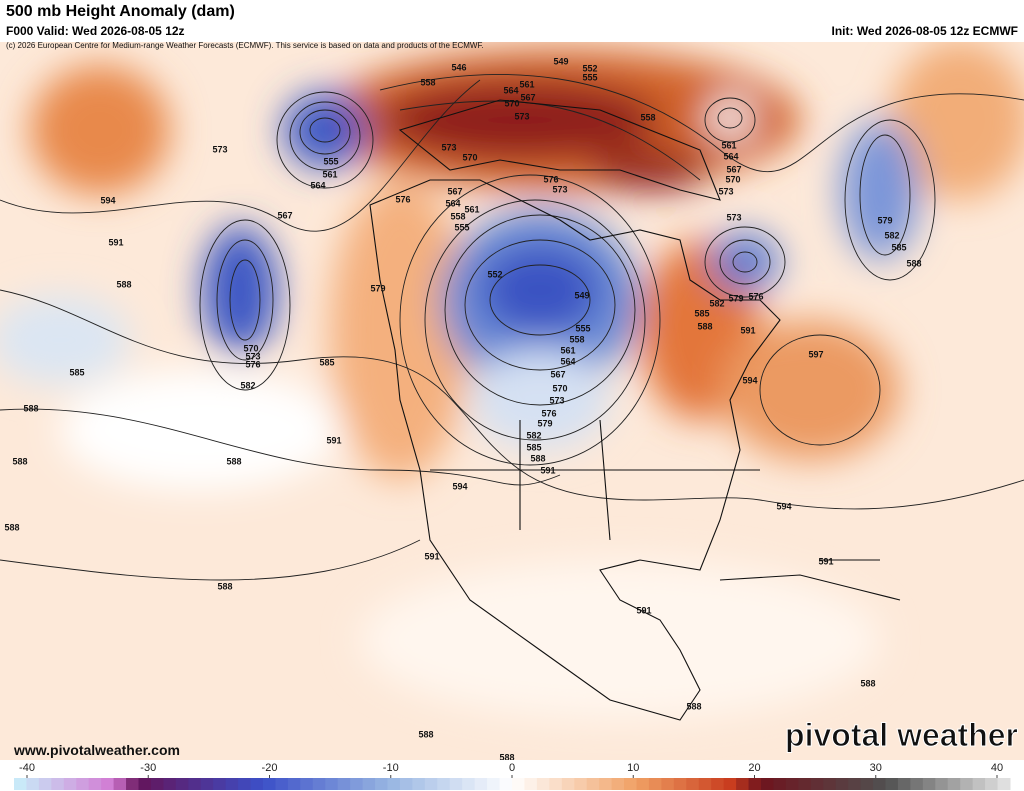  Describe the element at coordinates (270, 768) in the screenshot. I see `colorbar-tick-label: -20` at that location.